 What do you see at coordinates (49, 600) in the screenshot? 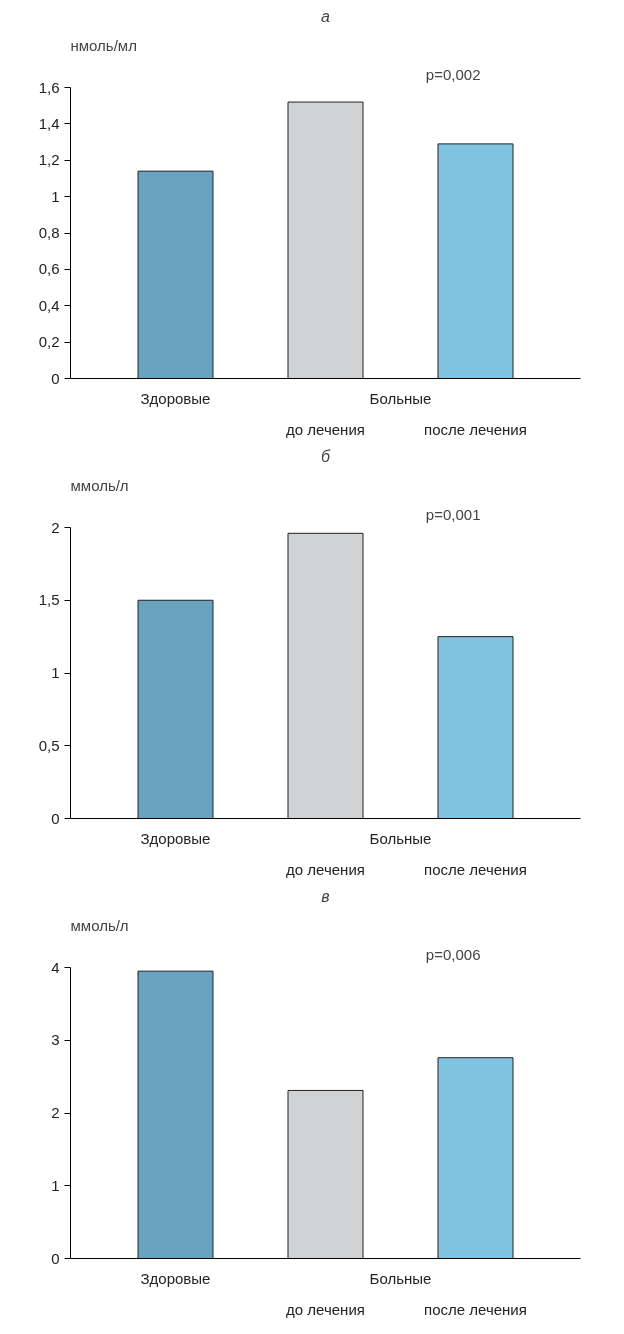
I see `y-tick-label: 1,5` at bounding box center [49, 600].